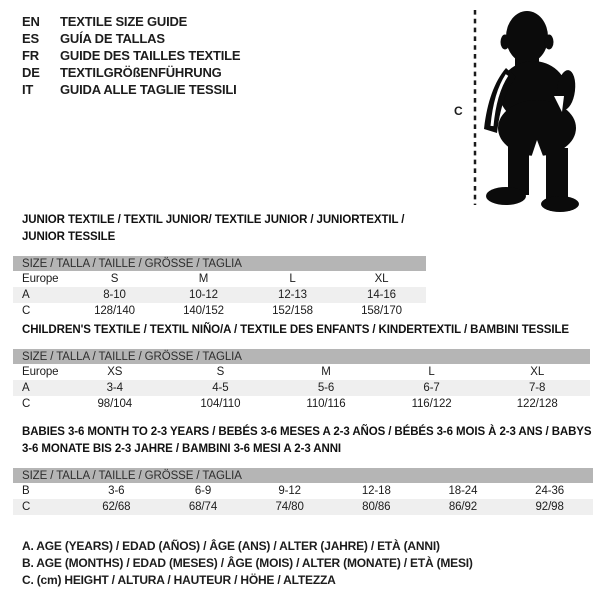 The image size is (600, 600). I want to click on table-row: C 62/68 68/74 74/80 80/86 86/92 92/98, so click(303, 507).